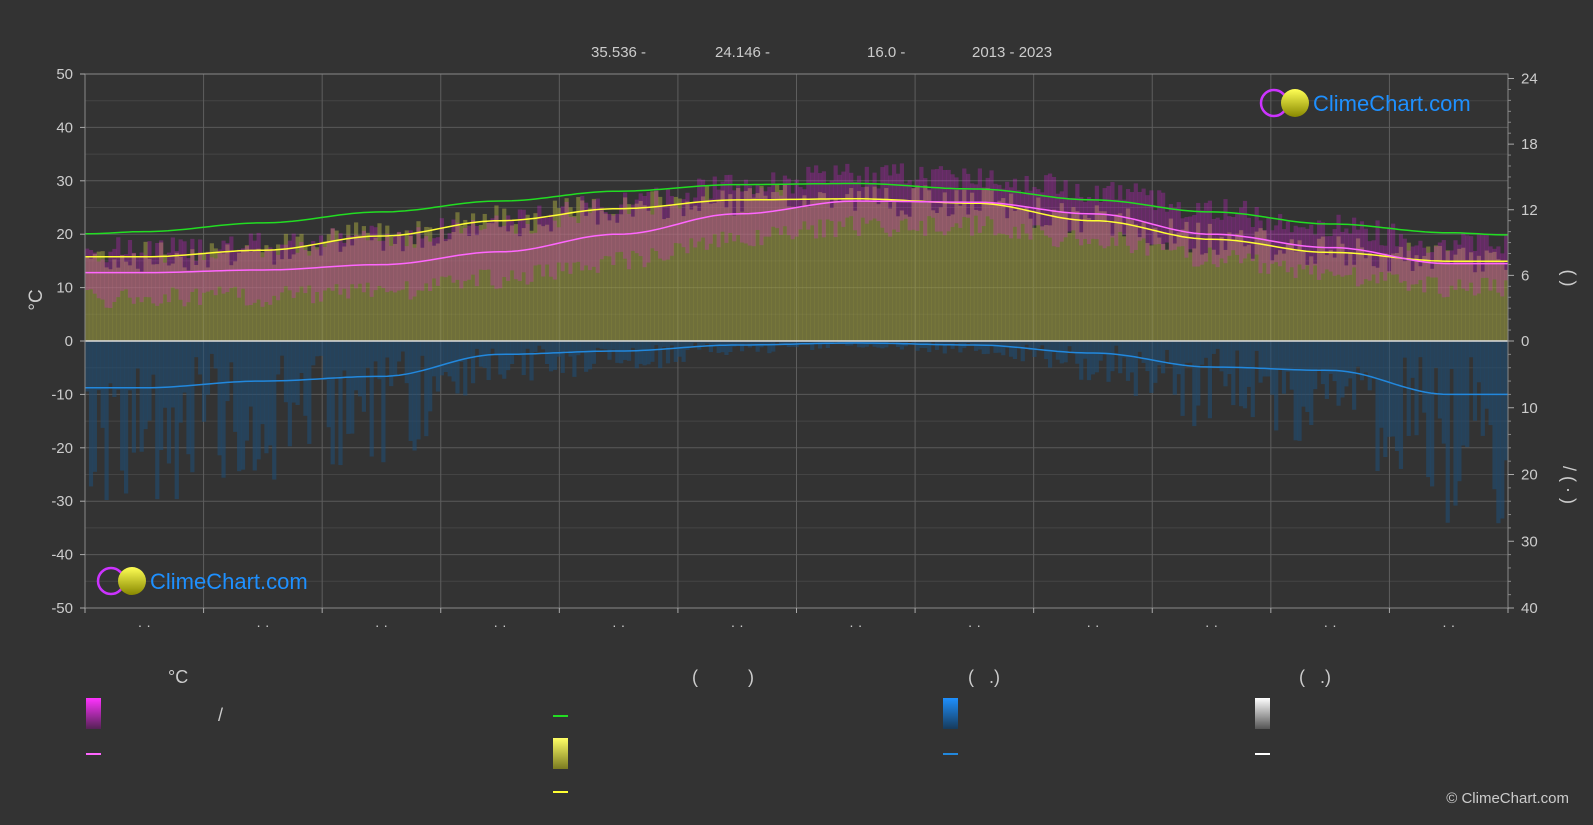 The width and height of the screenshot is (1593, 825). I want to click on left-tick-label: 0, so click(69, 341).